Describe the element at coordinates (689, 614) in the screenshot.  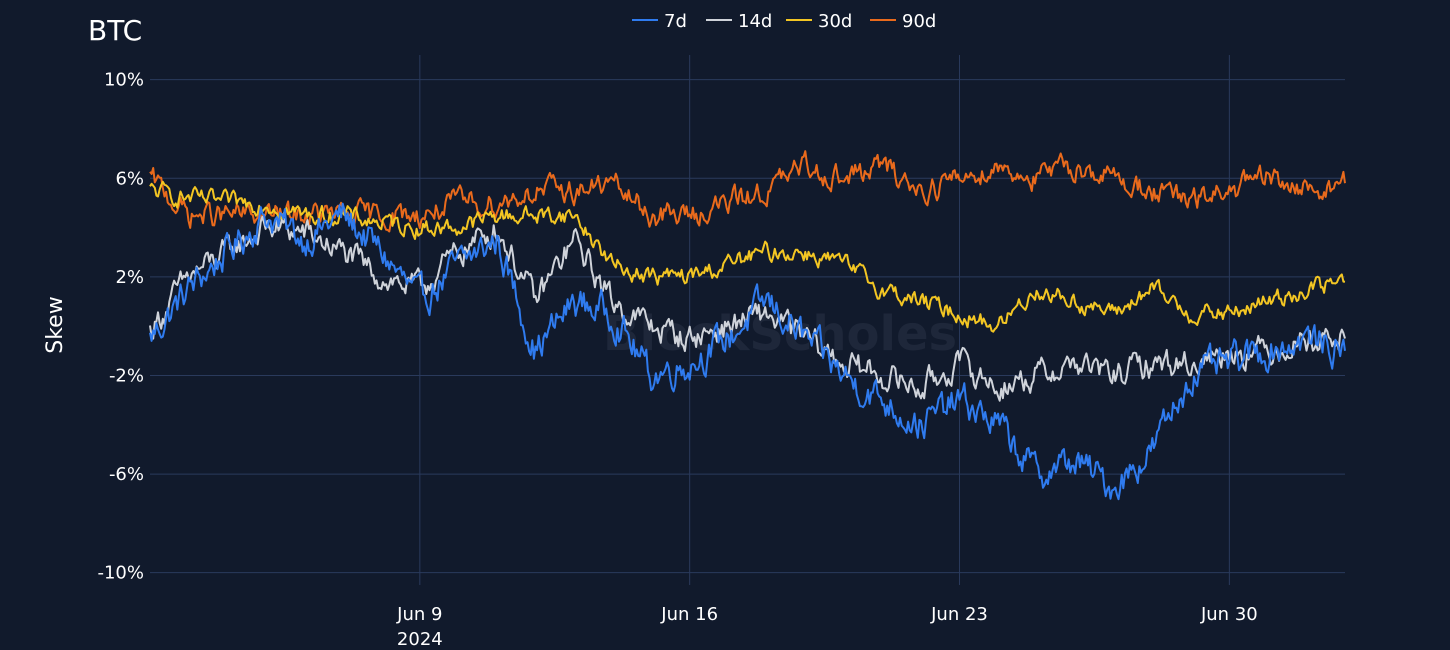
I see `x-tick-label: Jun 16` at that location.